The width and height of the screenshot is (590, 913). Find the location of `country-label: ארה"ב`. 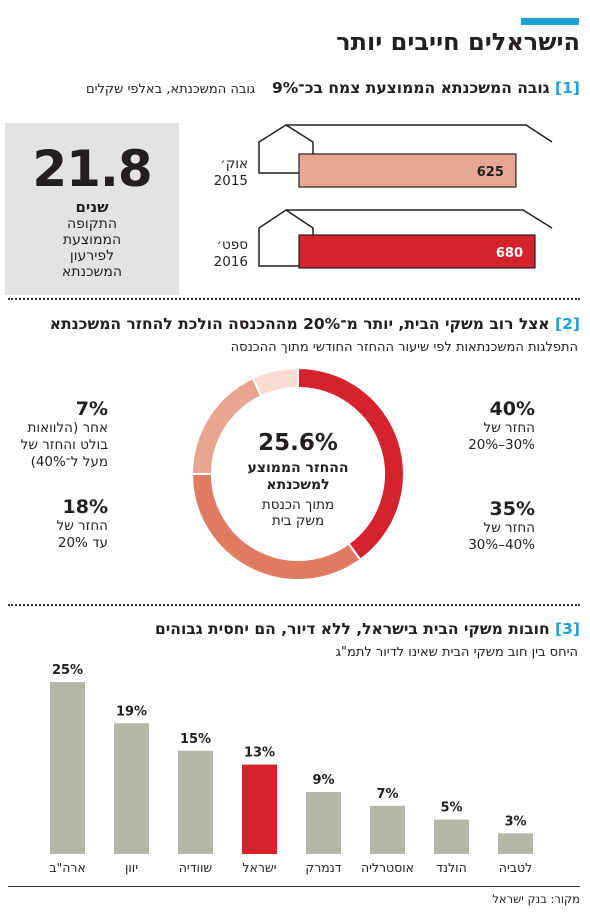

country-label: ארה"ב is located at coordinates (67, 867).